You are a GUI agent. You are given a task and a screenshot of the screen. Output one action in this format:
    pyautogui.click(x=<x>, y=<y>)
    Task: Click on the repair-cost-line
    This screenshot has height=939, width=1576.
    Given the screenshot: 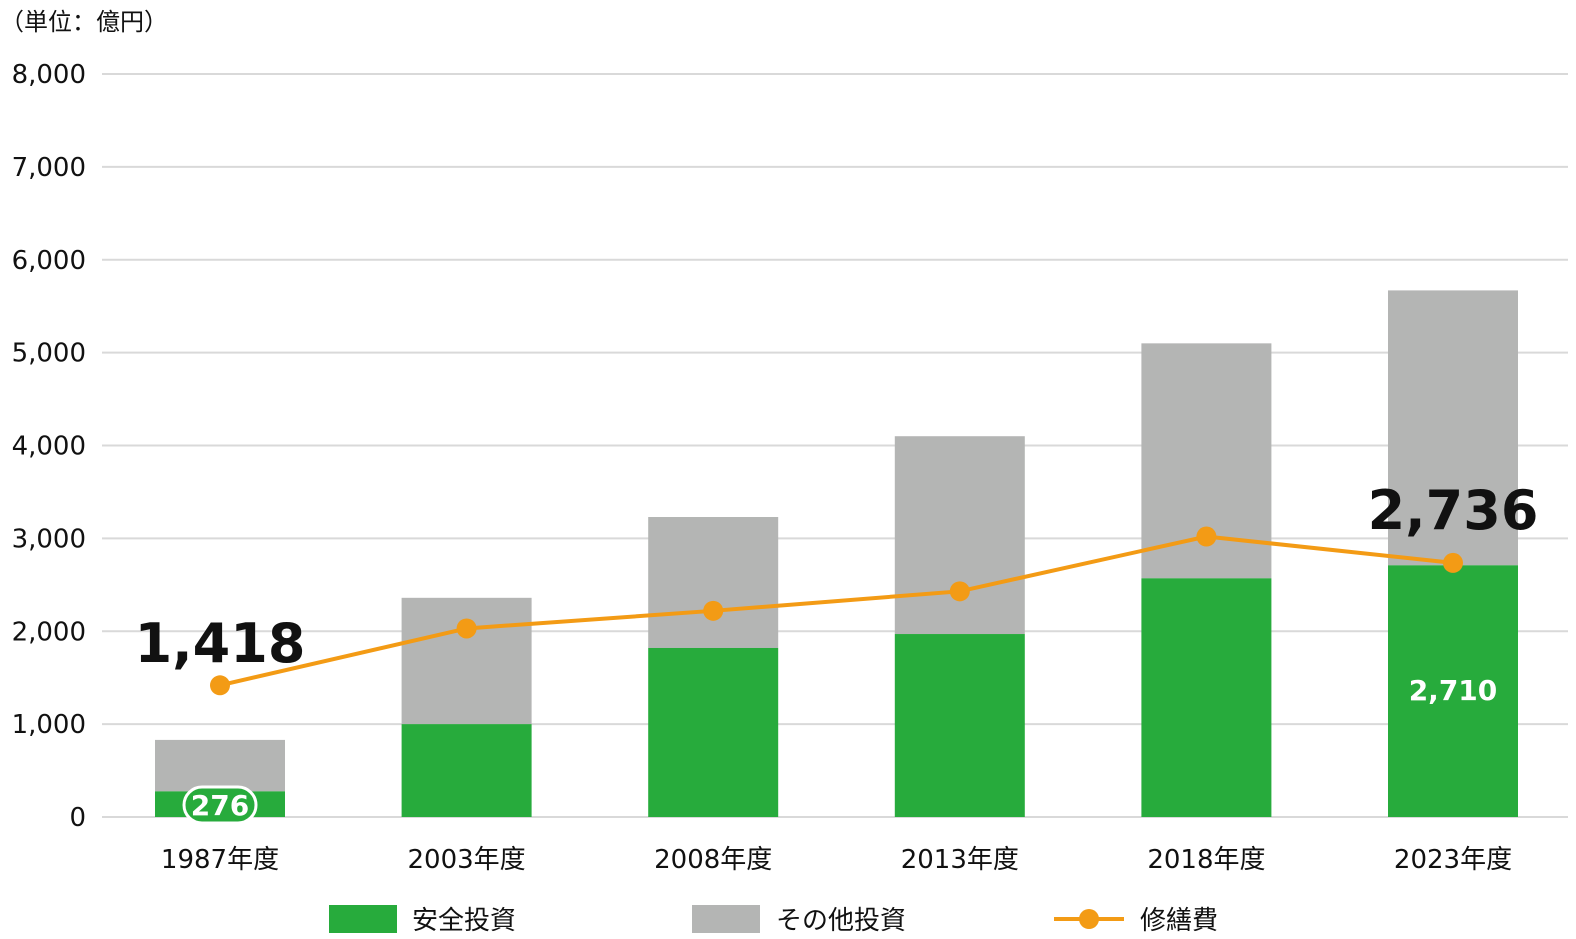 What is the action you would take?
    pyautogui.click(x=836, y=611)
    